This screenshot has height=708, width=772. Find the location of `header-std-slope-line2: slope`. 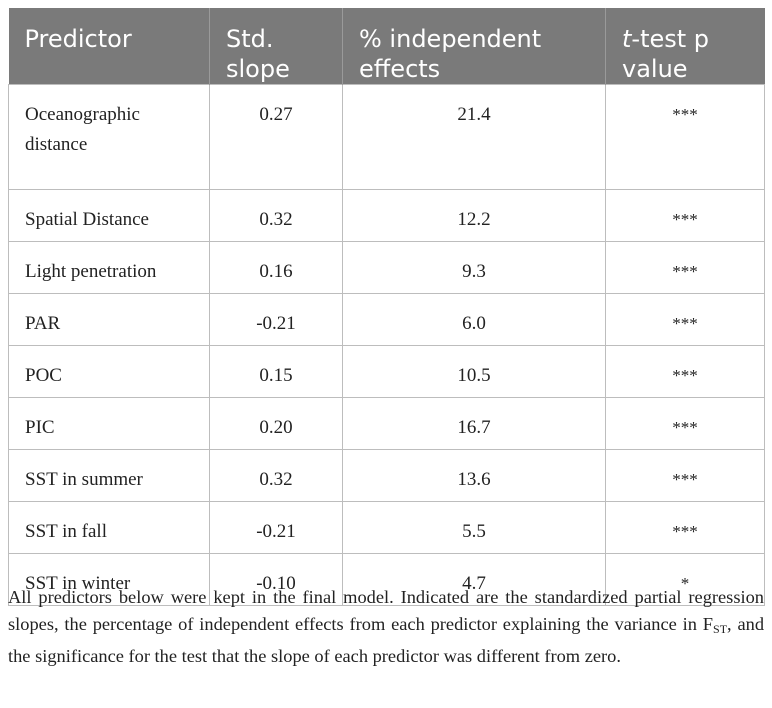

header-std-slope-line2: slope is located at coordinates (258, 69).